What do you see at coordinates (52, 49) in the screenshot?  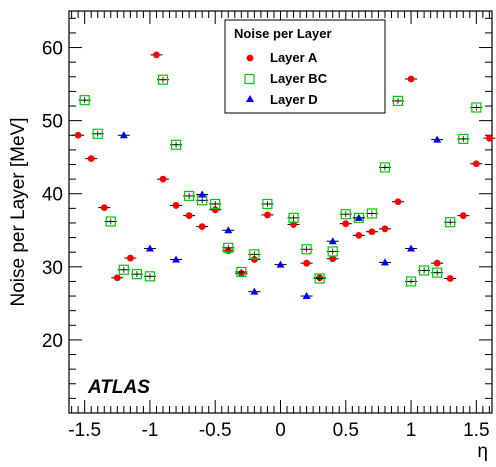 I see `y-tick-label: 60` at bounding box center [52, 49].